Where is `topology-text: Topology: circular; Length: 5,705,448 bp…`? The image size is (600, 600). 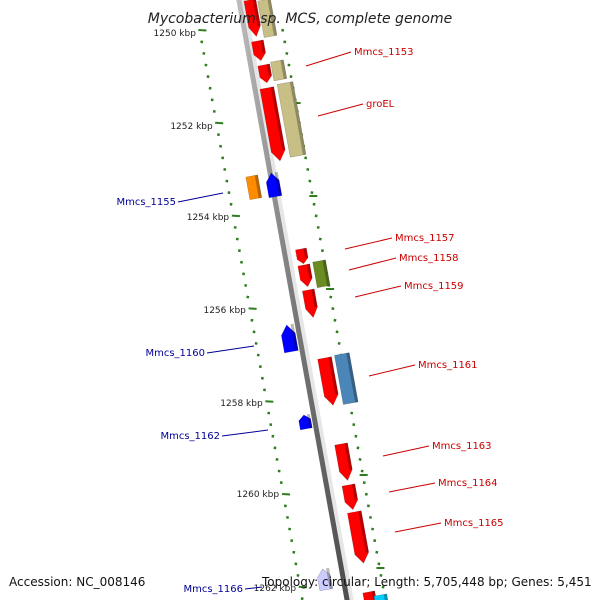 topology-text: Topology: circular; Length: 5,705,448 bp… is located at coordinates (427, 582).